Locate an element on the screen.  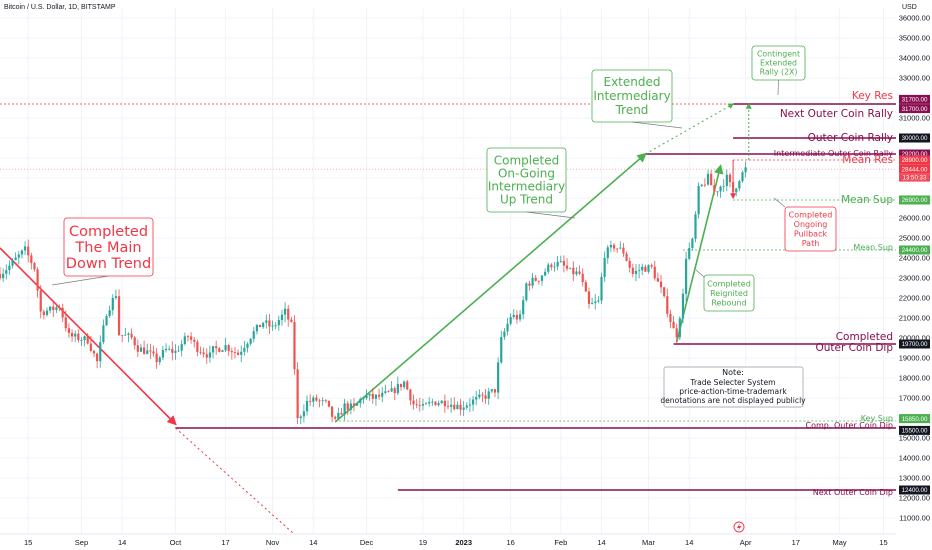
time-tick-label: 16 is located at coordinates (510, 542).